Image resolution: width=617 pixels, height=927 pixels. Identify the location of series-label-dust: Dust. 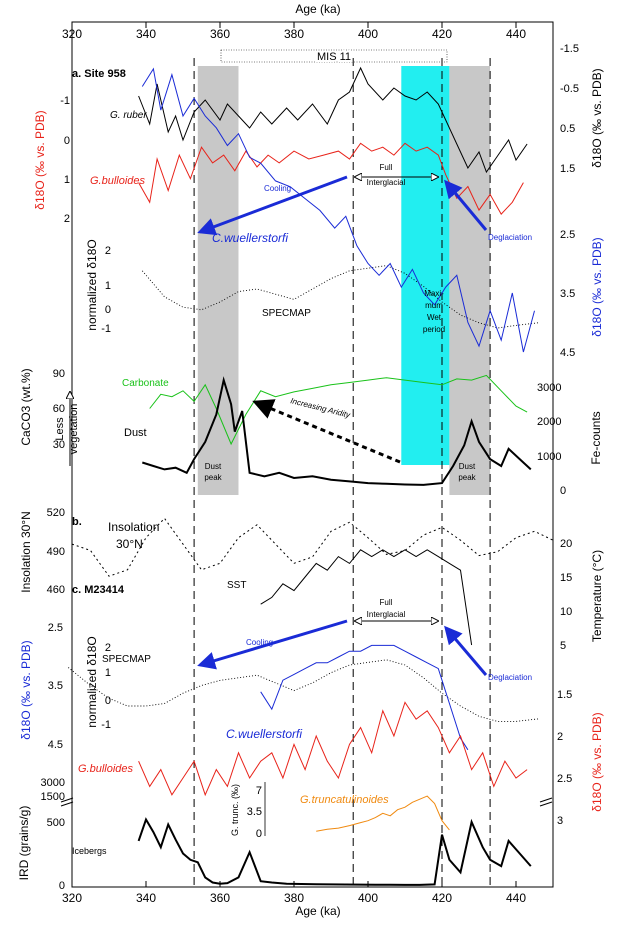
(135, 433).